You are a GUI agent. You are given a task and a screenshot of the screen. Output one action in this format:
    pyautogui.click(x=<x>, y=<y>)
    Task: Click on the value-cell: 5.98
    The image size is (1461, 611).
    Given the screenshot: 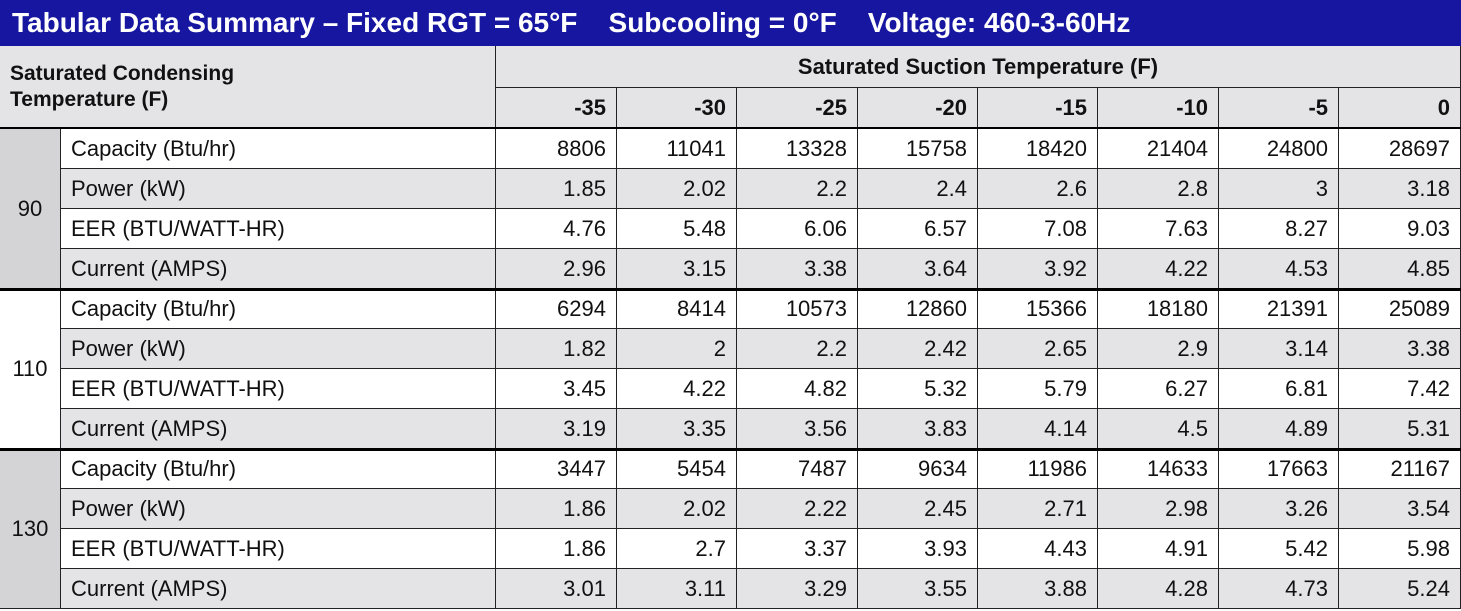 What is the action you would take?
    pyautogui.click(x=1400, y=549)
    